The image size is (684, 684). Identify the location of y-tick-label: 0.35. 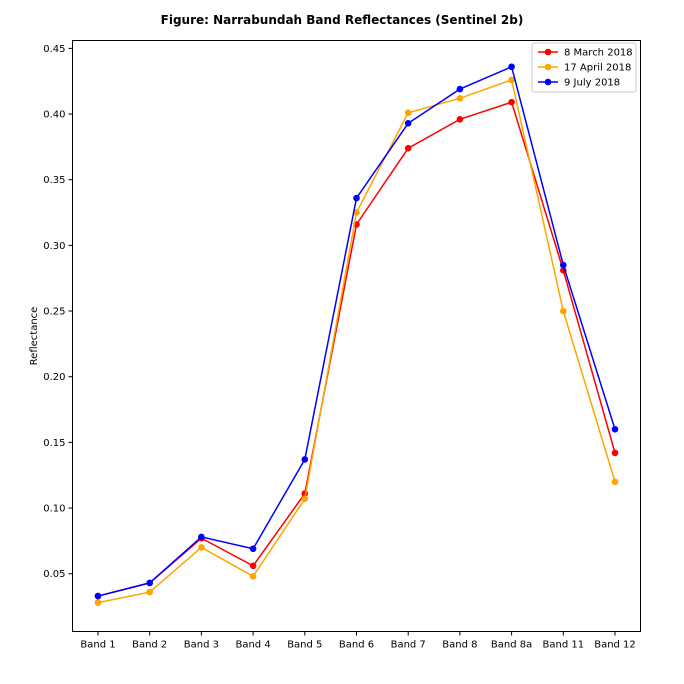
(54, 180).